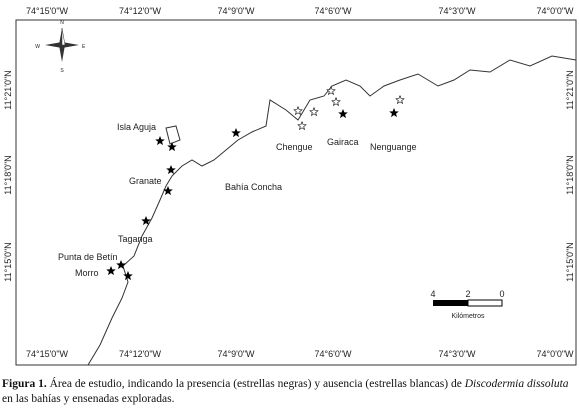 The width and height of the screenshot is (580, 411). Describe the element at coordinates (432, 294) in the screenshot. I see `scale-label: 4` at that location.